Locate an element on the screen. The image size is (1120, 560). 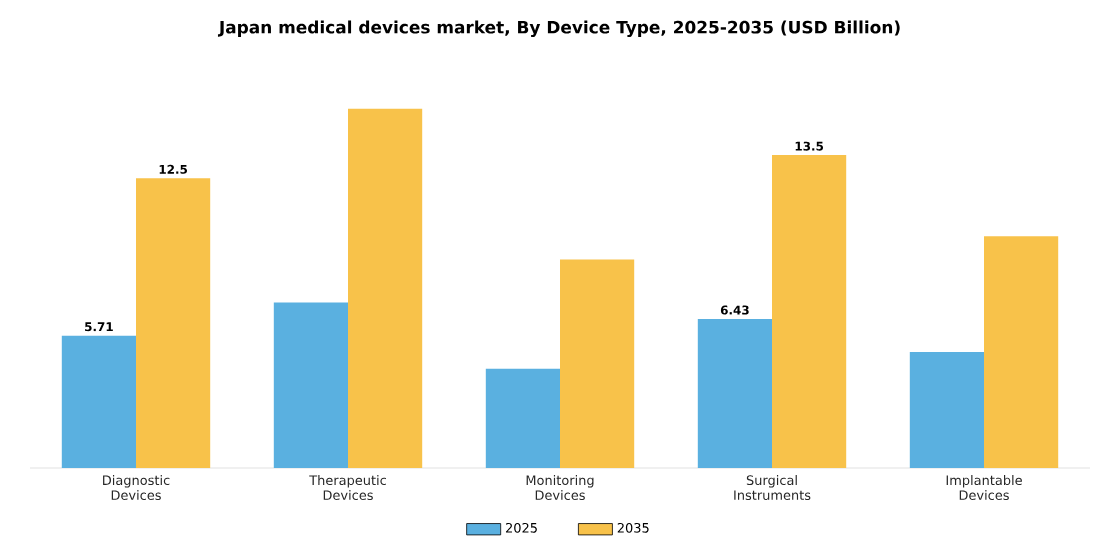
chart-title: Japan medical devices market, By Device Type, 2025-2035 (USD Billion) is located at coordinates (558, 28).